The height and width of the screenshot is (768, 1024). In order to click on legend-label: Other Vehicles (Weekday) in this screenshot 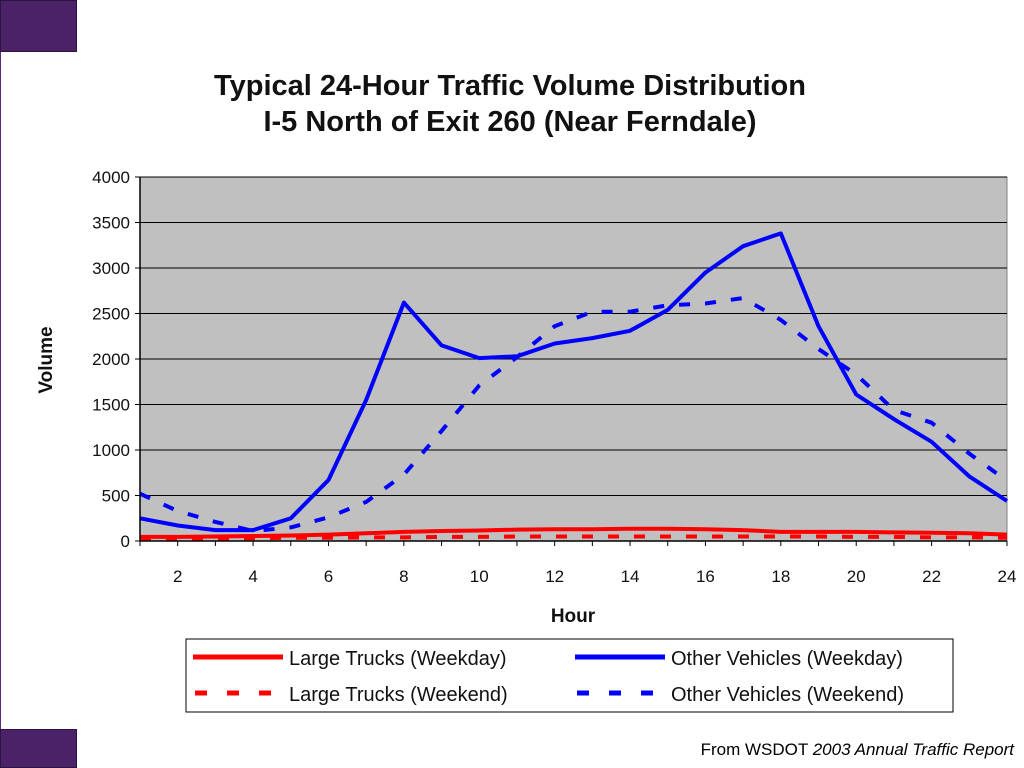, I will do `click(787, 659)`.